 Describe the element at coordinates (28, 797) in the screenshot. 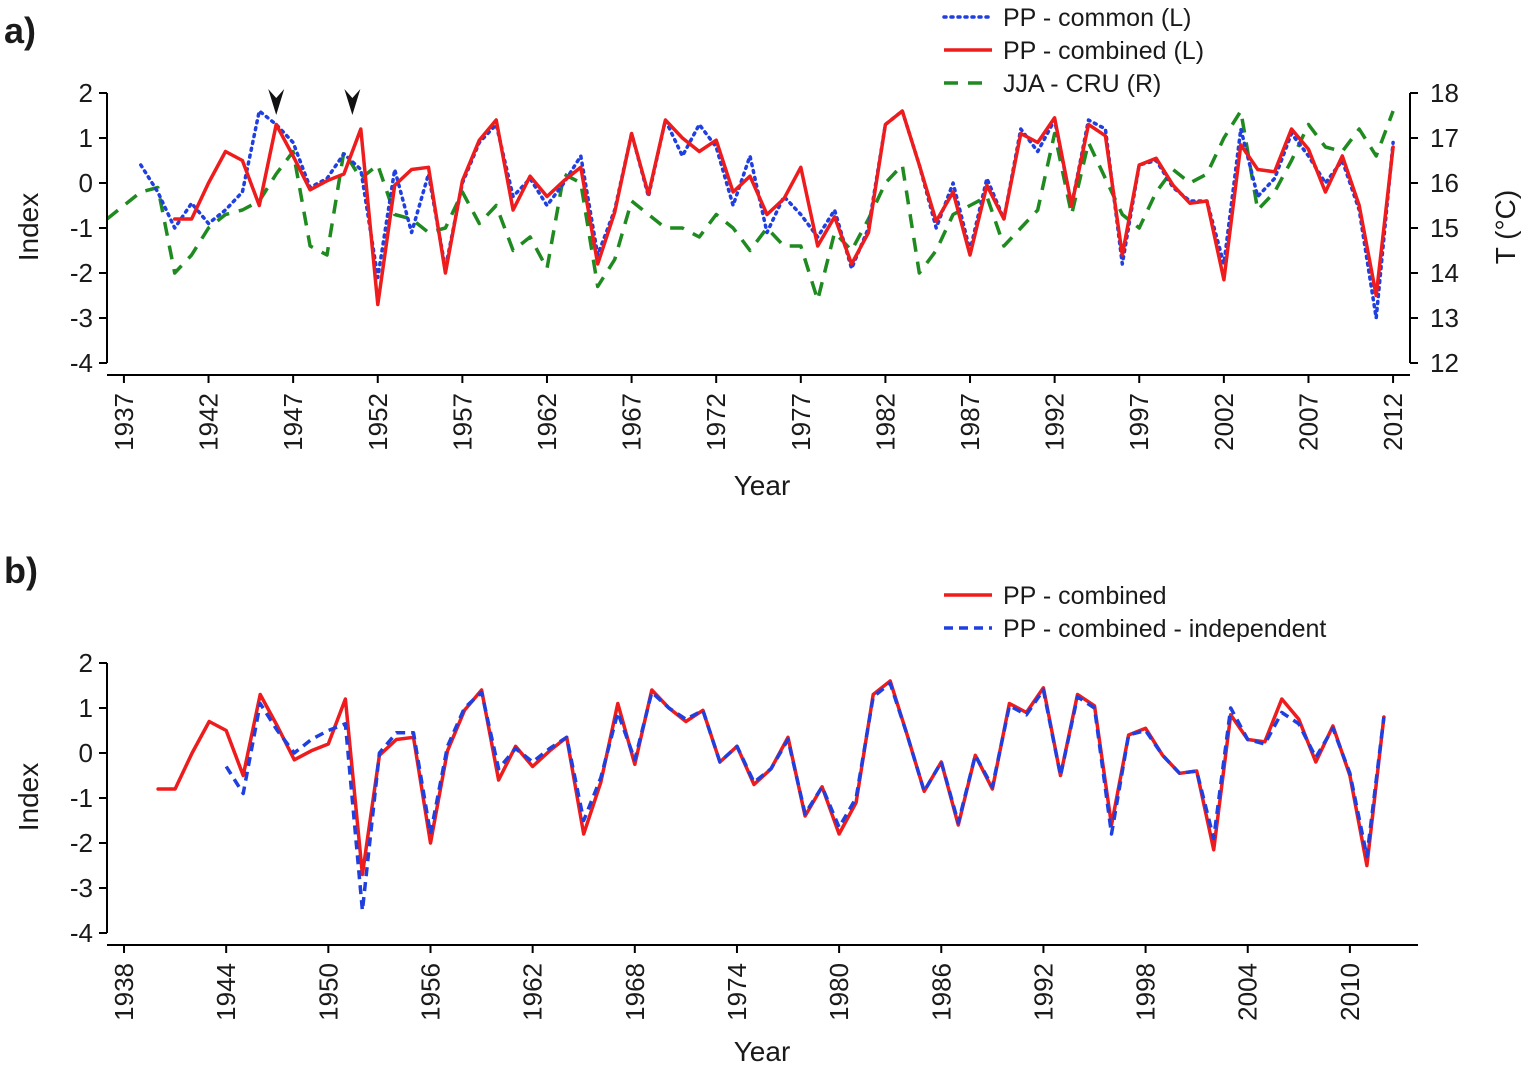

I see `panel-b-y-axis-title: Index` at that location.